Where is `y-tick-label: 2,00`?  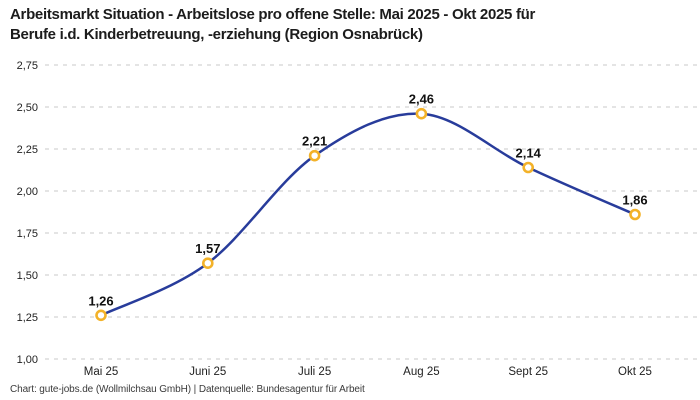
y-tick-label: 2,00 is located at coordinates (27, 192).